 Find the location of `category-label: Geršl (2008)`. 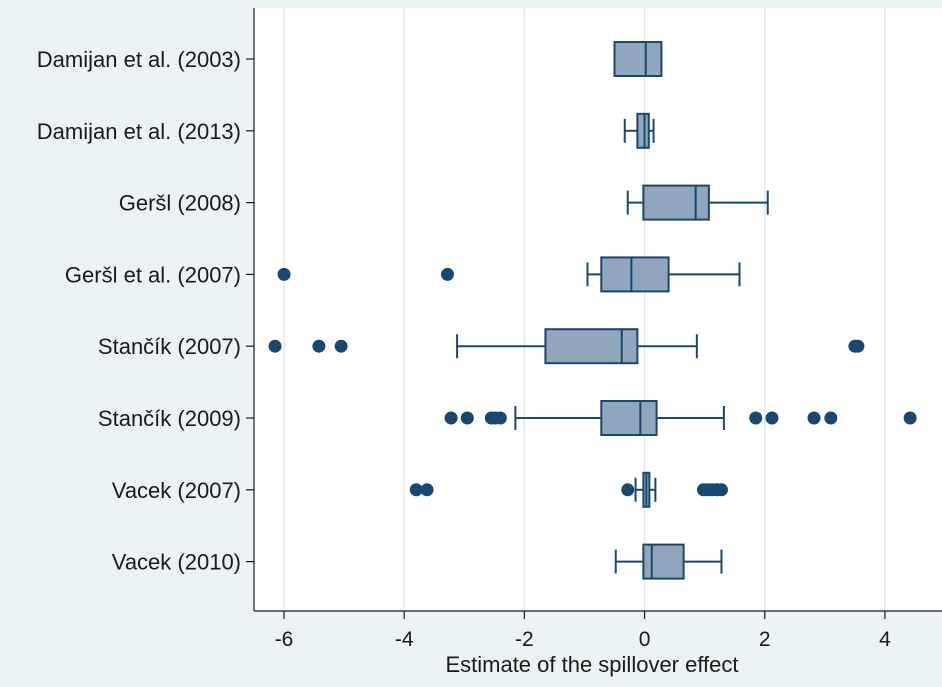

category-label: Geršl (2008) is located at coordinates (180, 203).